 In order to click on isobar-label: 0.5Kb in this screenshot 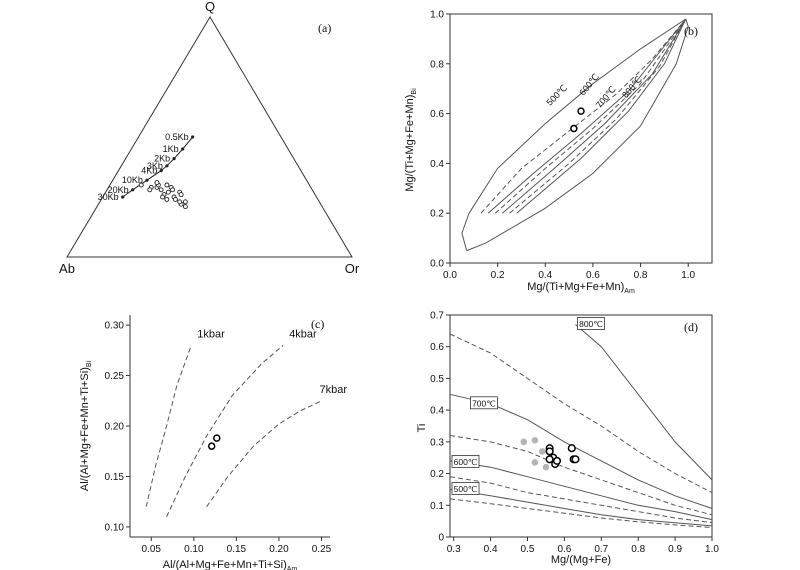, I will do `click(177, 137)`.